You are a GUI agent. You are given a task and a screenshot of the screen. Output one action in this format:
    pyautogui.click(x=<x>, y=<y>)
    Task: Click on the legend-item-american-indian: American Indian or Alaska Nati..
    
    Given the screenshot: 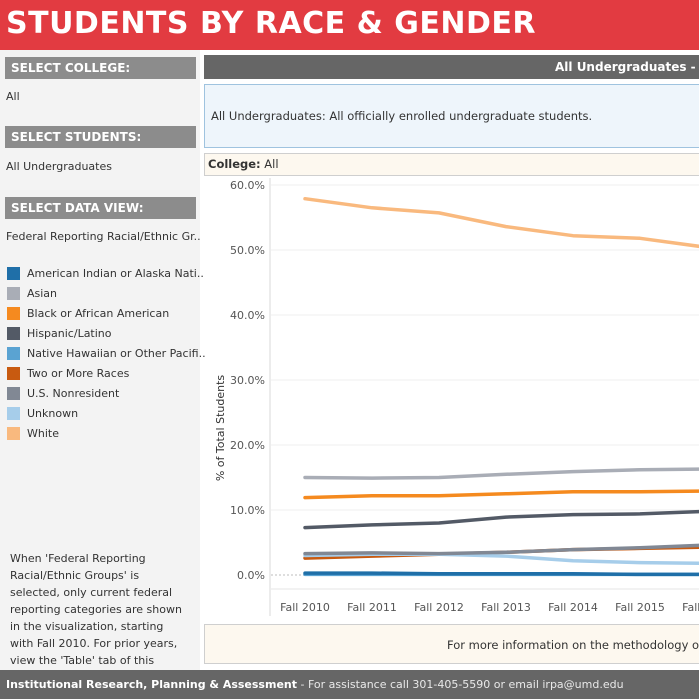 What is the action you would take?
    pyautogui.click(x=106, y=273)
    